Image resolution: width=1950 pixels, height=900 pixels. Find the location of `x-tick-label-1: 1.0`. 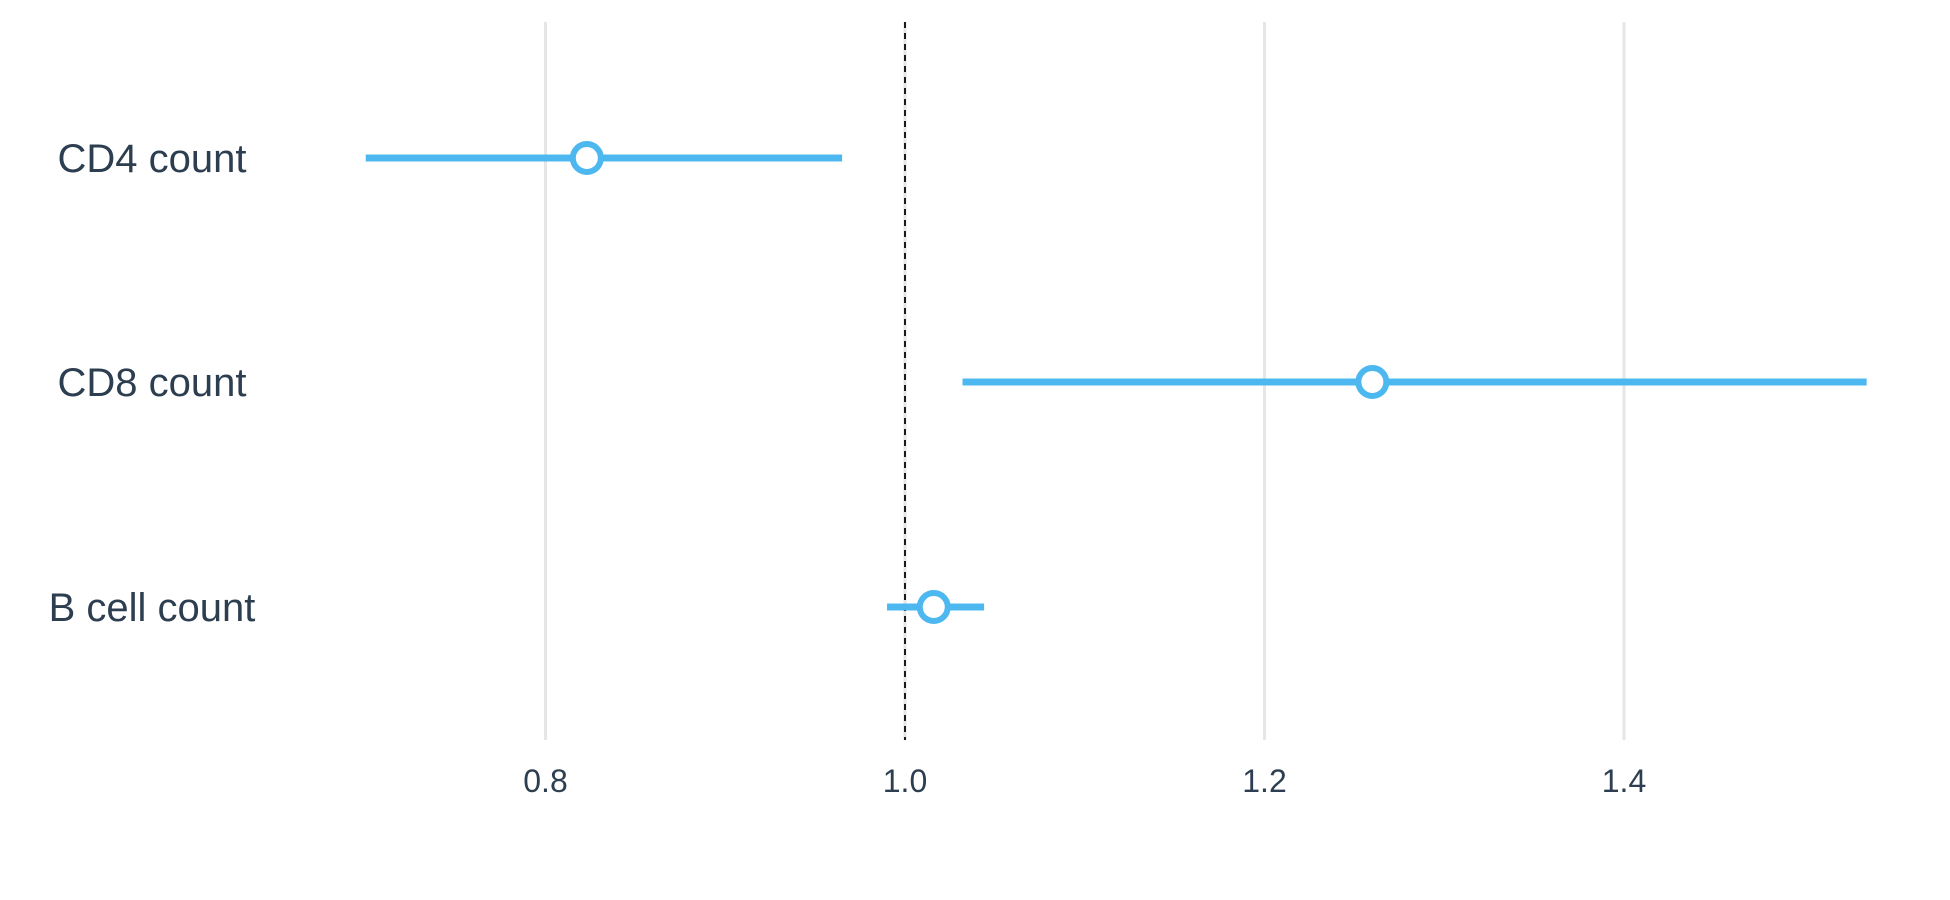

x-tick-label-1: 1.0 is located at coordinates (905, 781).